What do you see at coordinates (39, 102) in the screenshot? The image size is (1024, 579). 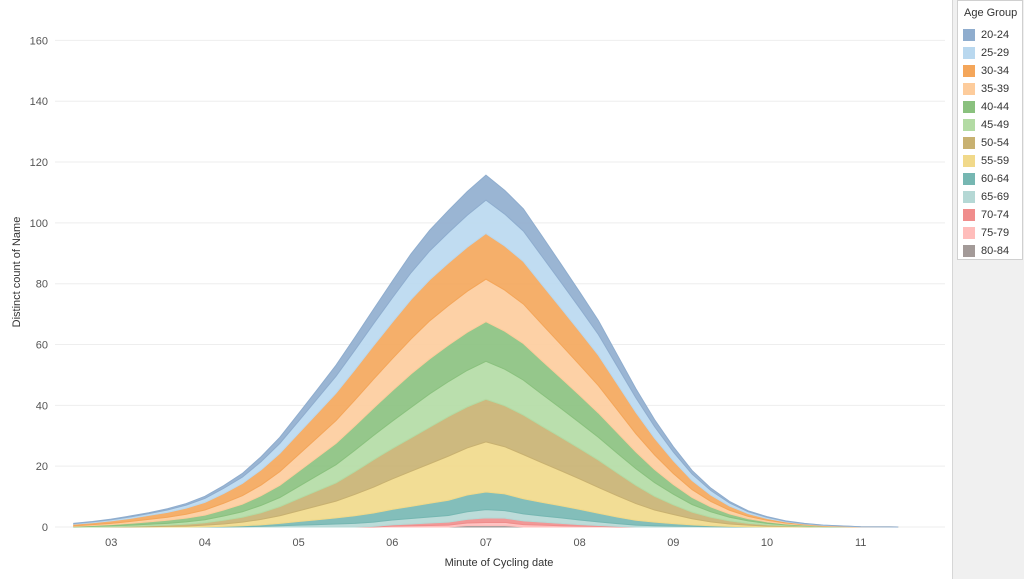 I see `y-tick-label: 140` at bounding box center [39, 102].